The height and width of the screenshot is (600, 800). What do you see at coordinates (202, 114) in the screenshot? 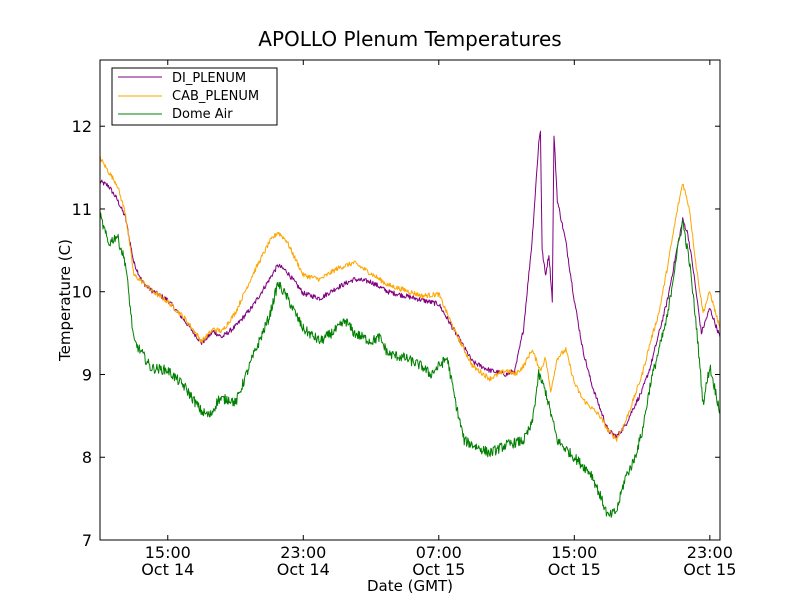
I see `legend-label-dome-air: Dome Air` at bounding box center [202, 114].